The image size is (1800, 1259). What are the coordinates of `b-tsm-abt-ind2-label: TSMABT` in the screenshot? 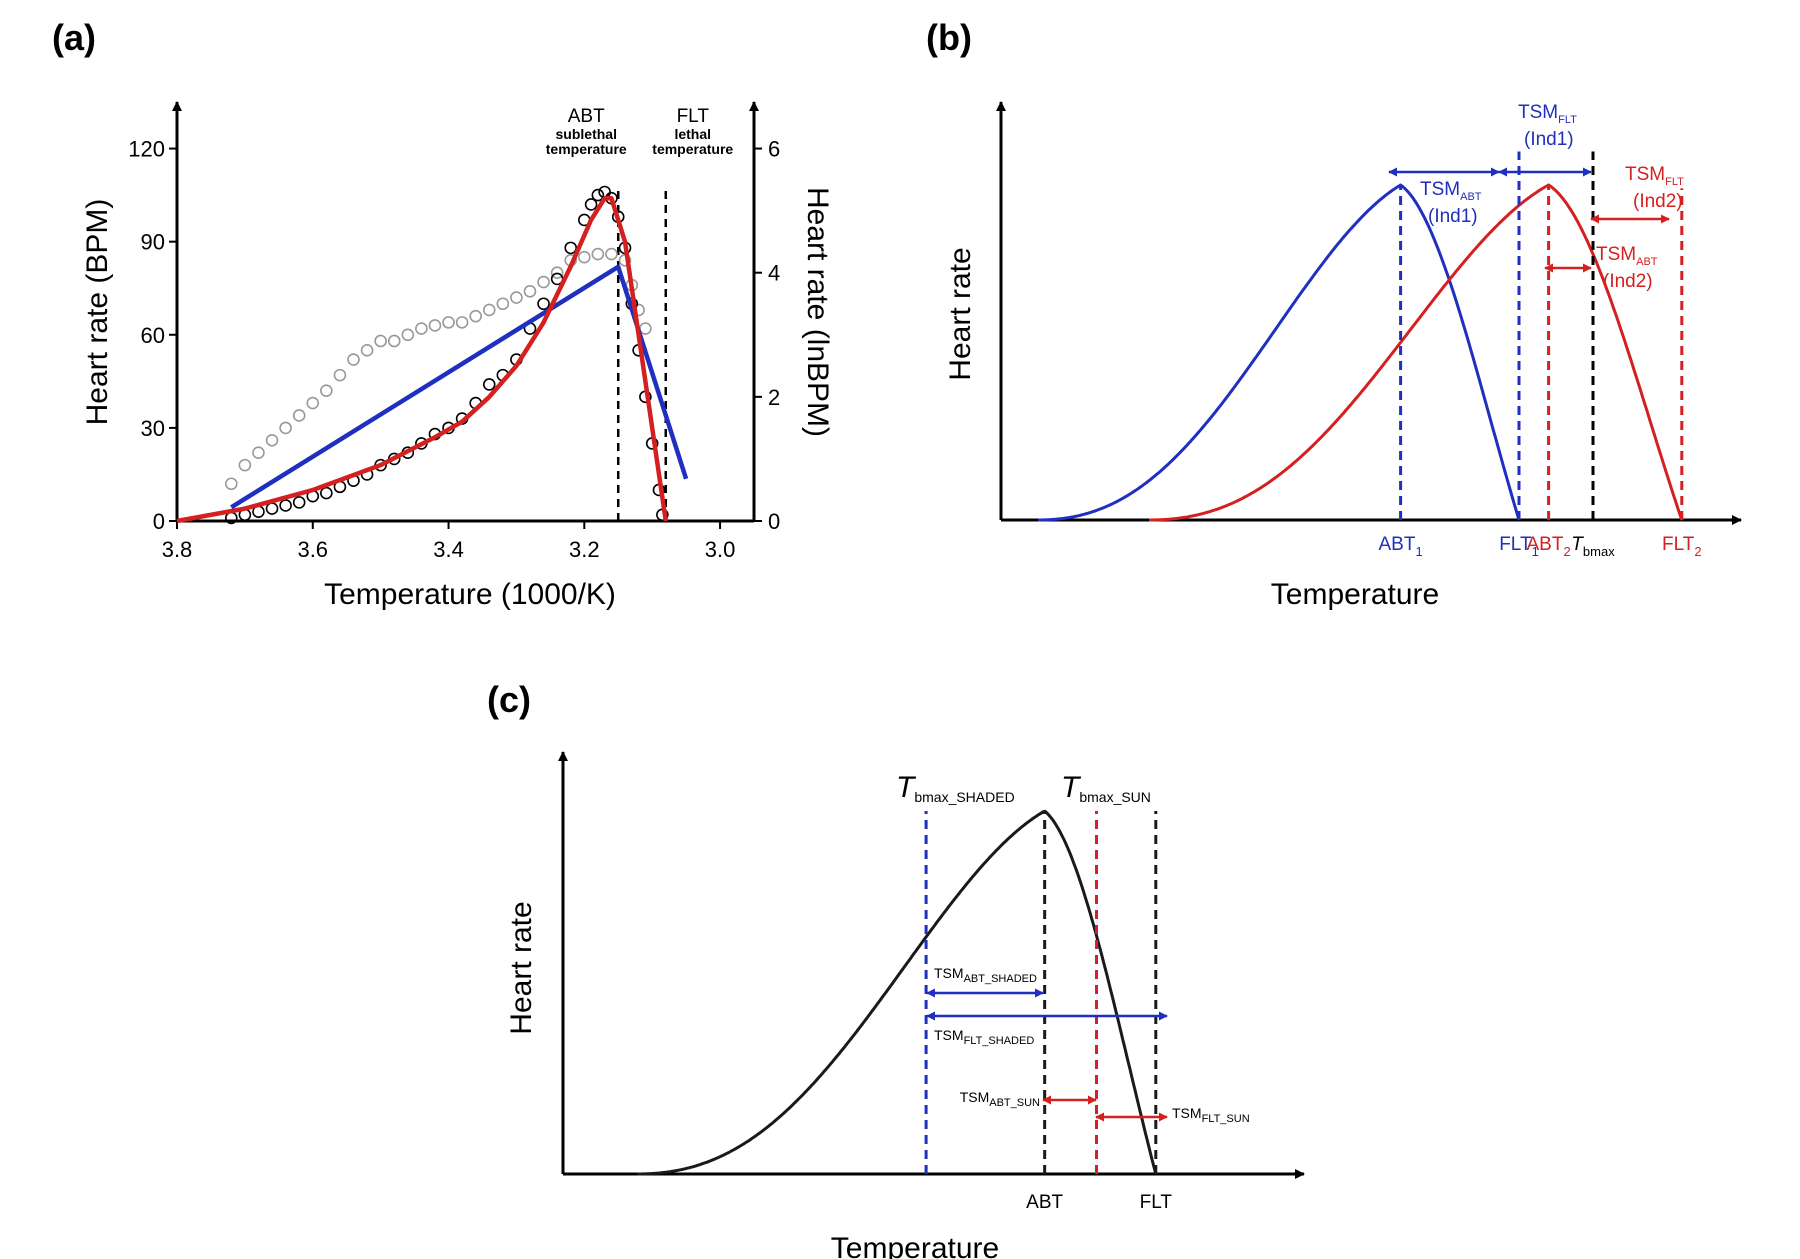 It's located at (1627, 256).